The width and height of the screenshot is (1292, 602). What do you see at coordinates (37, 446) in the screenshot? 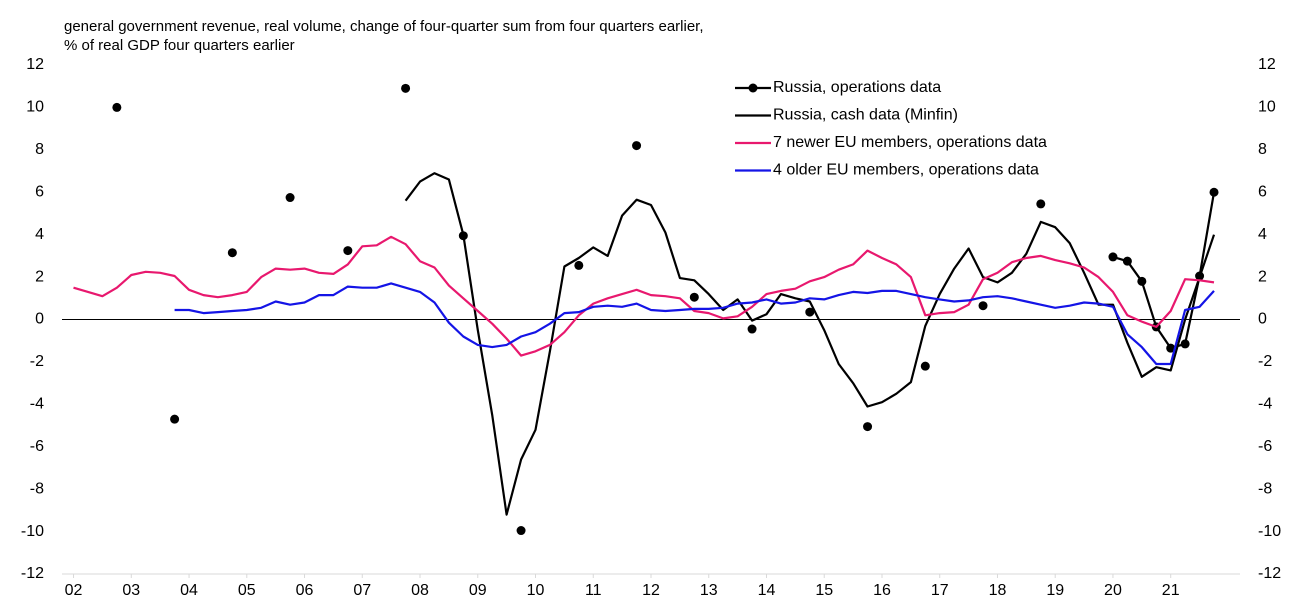
I see `y-tick-label: -6` at bounding box center [37, 446].